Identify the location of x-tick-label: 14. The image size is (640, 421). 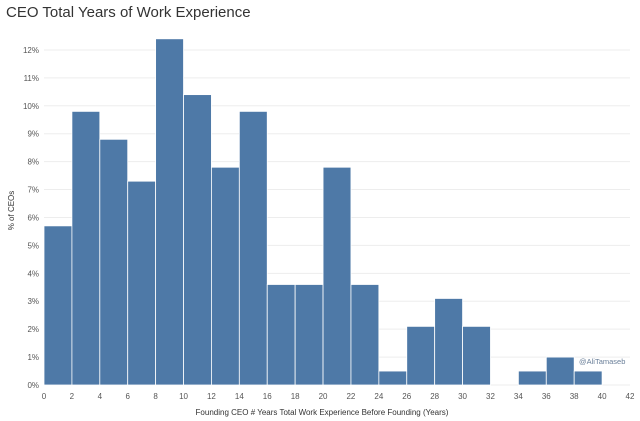
(239, 396).